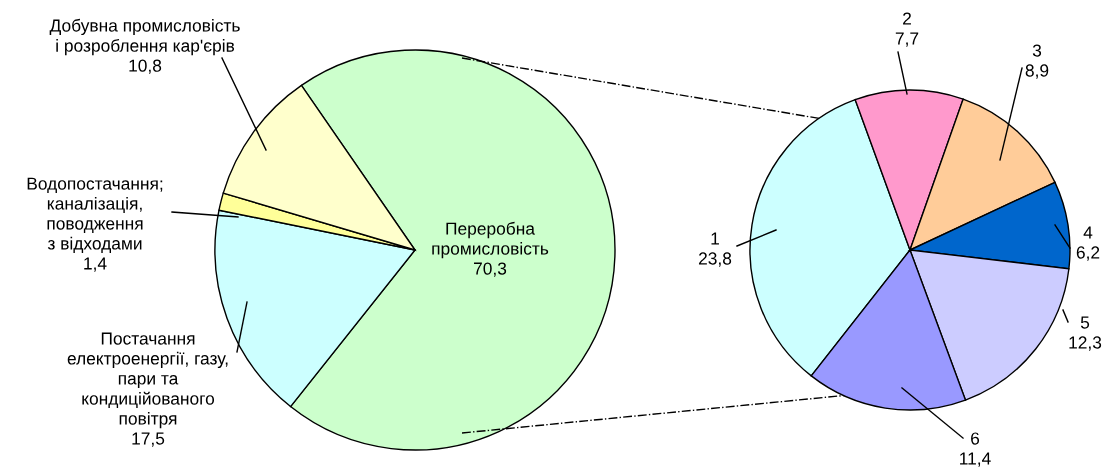 This screenshot has height=474, width=1116. Describe the element at coordinates (145, 66) in the screenshot. I see `data-label: 10,8` at that location.